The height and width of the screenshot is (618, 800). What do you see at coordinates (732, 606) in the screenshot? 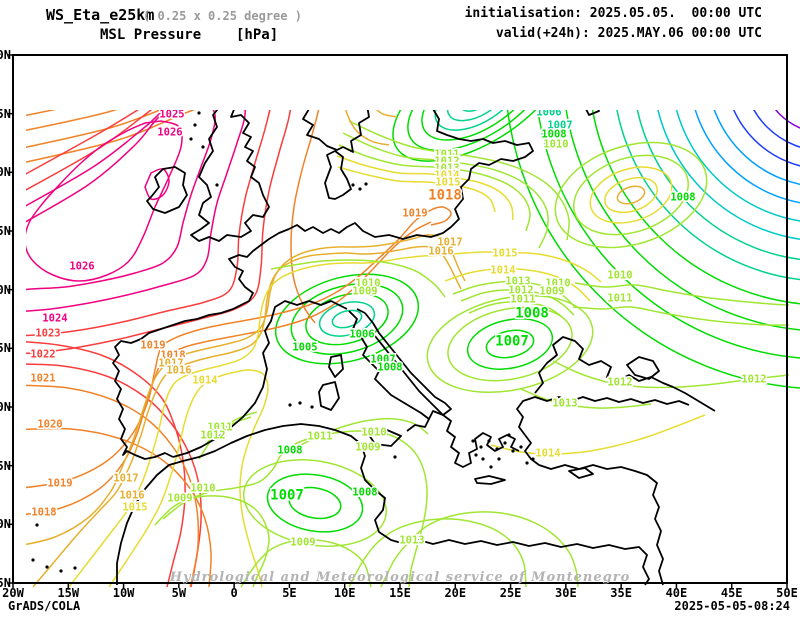
I see `creation-timestamp: 2025-05-05-08:24` at bounding box center [732, 606].